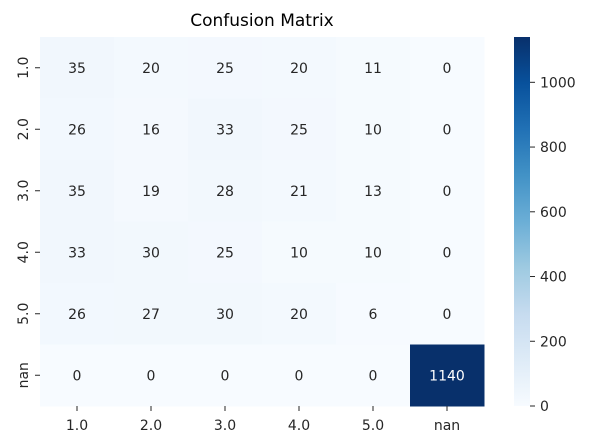 This screenshot has width=597, height=445. I want to click on cell-value-label: 27, so click(151, 315).